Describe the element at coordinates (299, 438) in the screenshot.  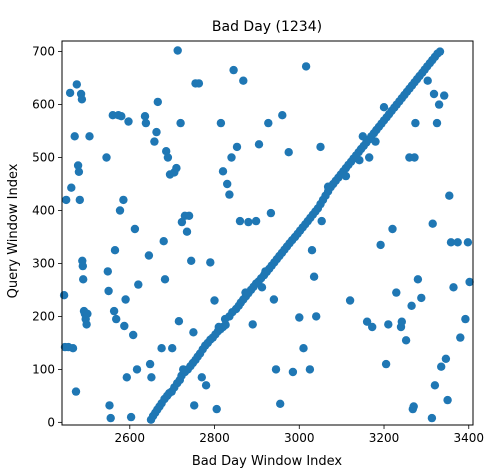
I see `x-tick-label-2: 3000` at that location.